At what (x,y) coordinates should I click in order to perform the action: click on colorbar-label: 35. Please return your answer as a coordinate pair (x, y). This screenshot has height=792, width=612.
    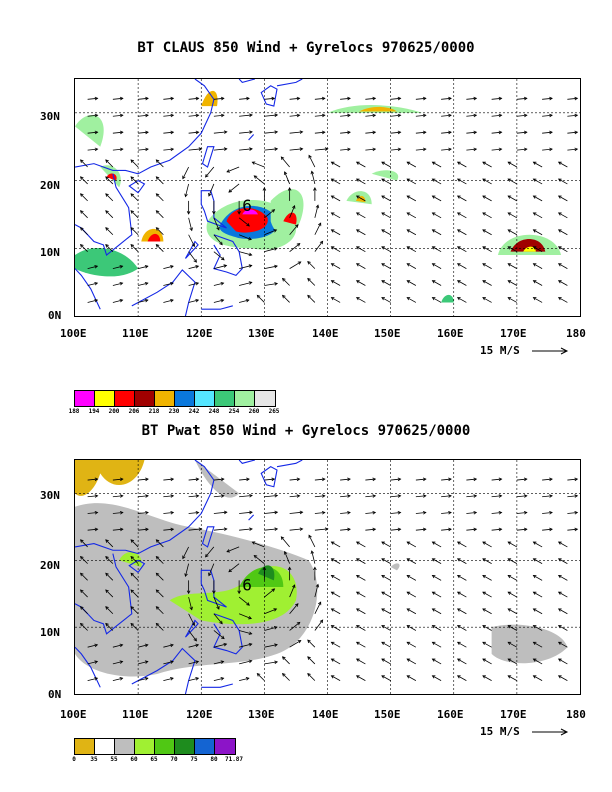
    Looking at the image, I should click on (94, 759).